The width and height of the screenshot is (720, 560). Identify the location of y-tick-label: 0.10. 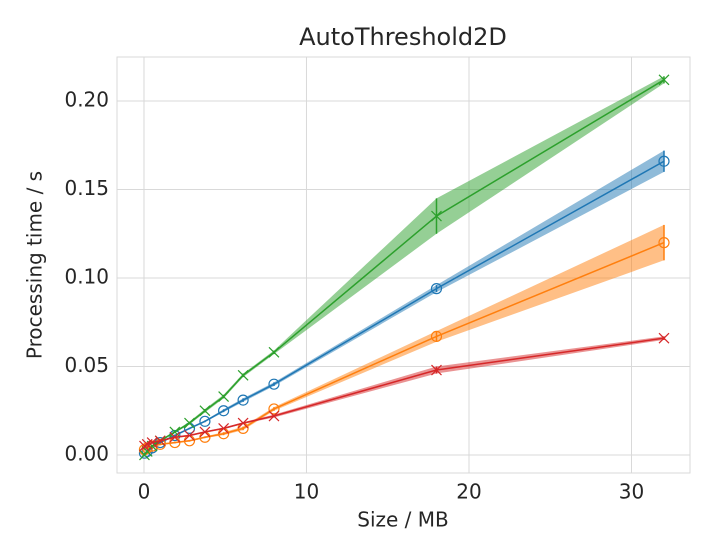
(86, 277).